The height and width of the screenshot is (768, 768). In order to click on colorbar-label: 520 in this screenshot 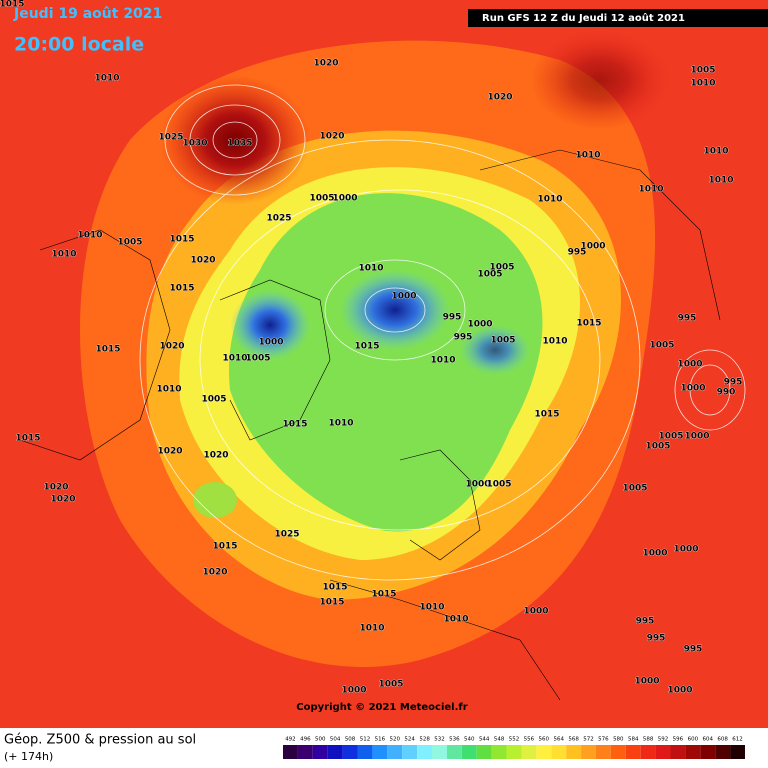, I will do `click(395, 740)`.